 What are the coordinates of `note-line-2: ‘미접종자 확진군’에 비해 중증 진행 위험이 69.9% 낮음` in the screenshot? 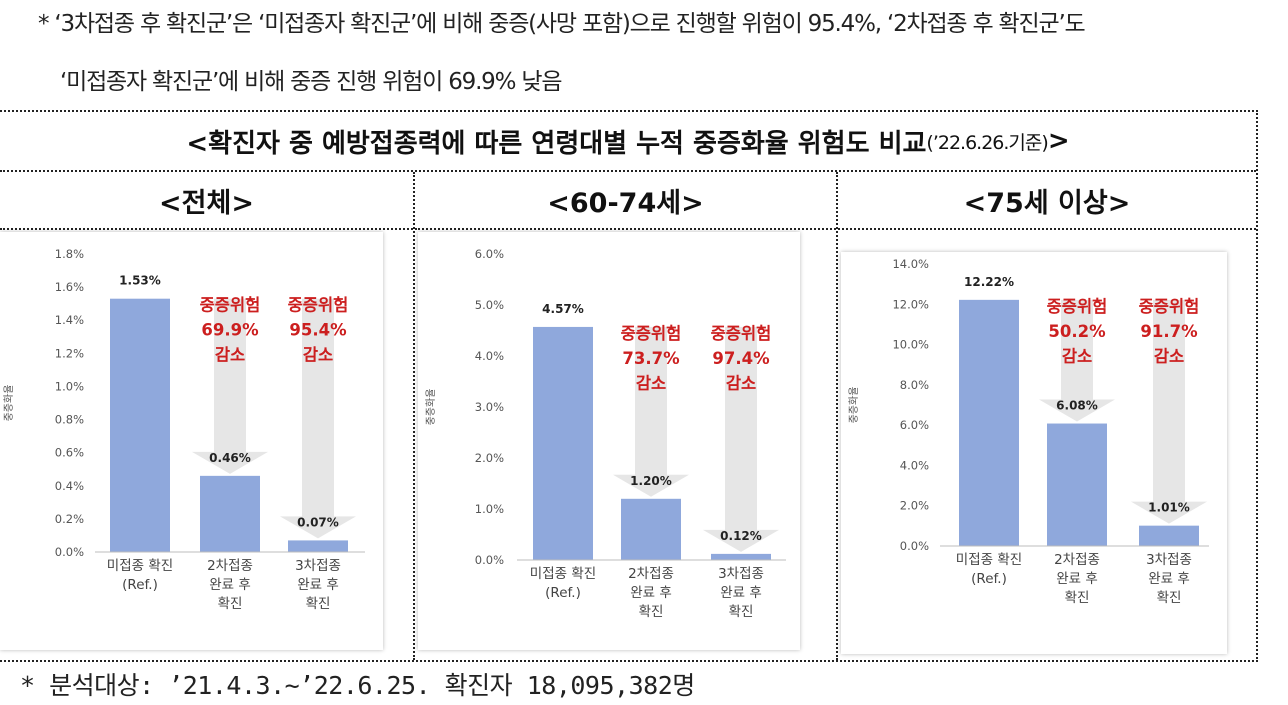 It's located at (311, 82).